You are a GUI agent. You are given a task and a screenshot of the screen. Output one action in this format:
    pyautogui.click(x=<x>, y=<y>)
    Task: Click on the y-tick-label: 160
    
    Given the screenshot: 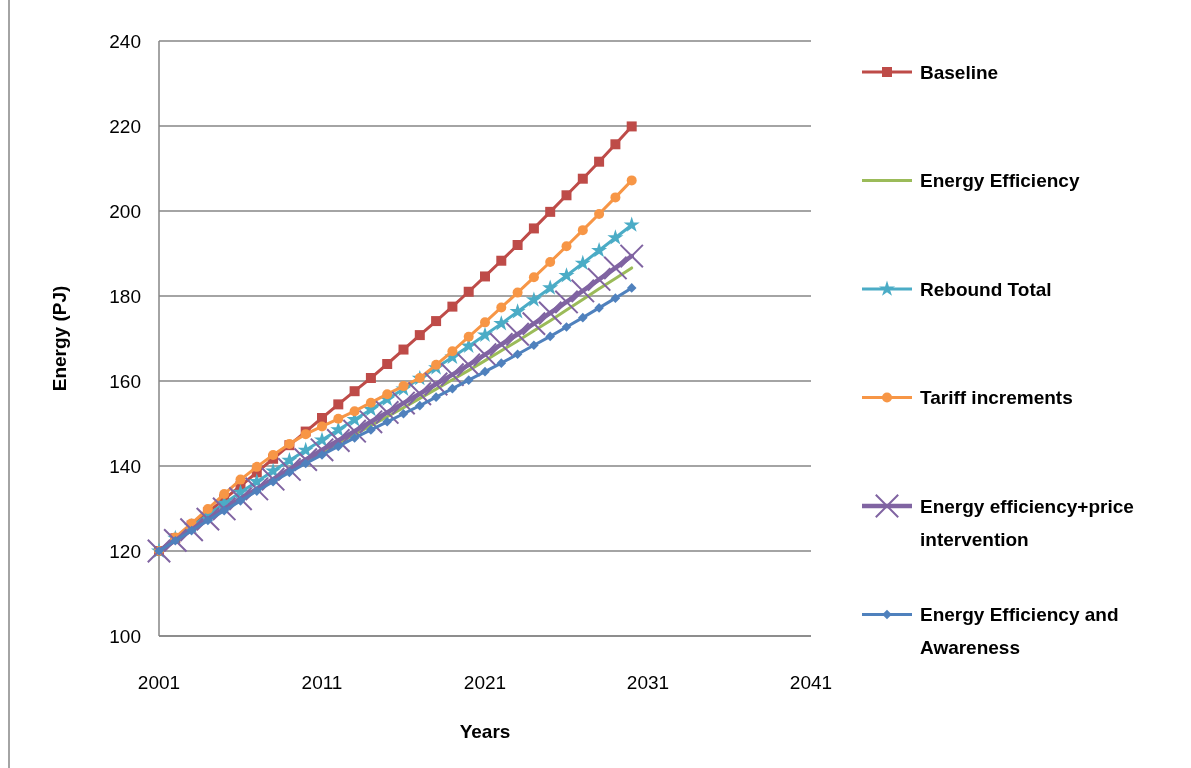 What is the action you would take?
    pyautogui.click(x=125, y=381)
    